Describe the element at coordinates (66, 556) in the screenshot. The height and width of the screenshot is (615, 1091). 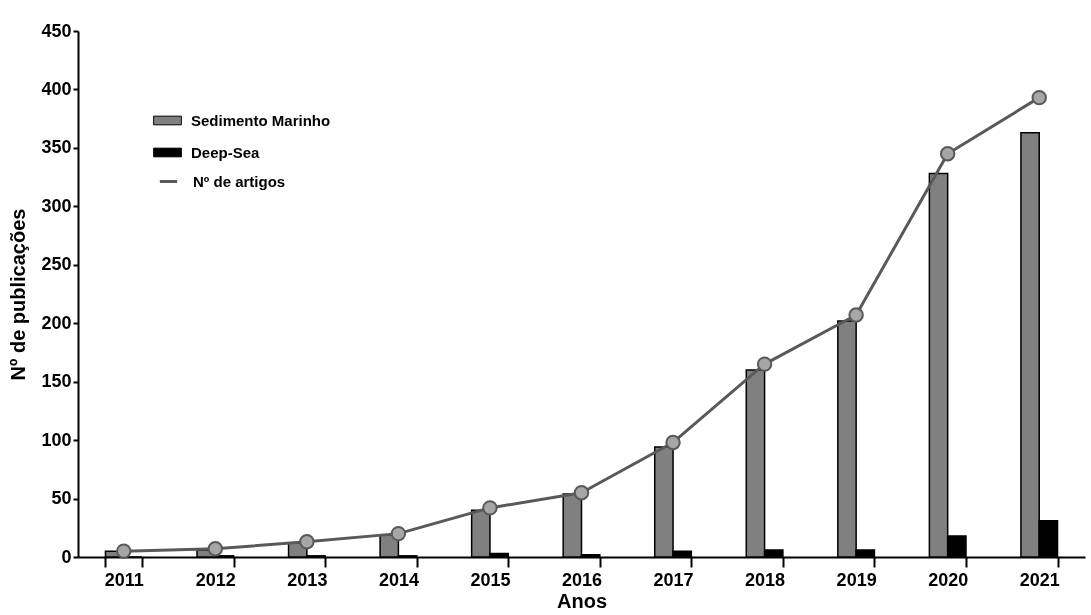
I see `y-tick-label: 0` at that location.